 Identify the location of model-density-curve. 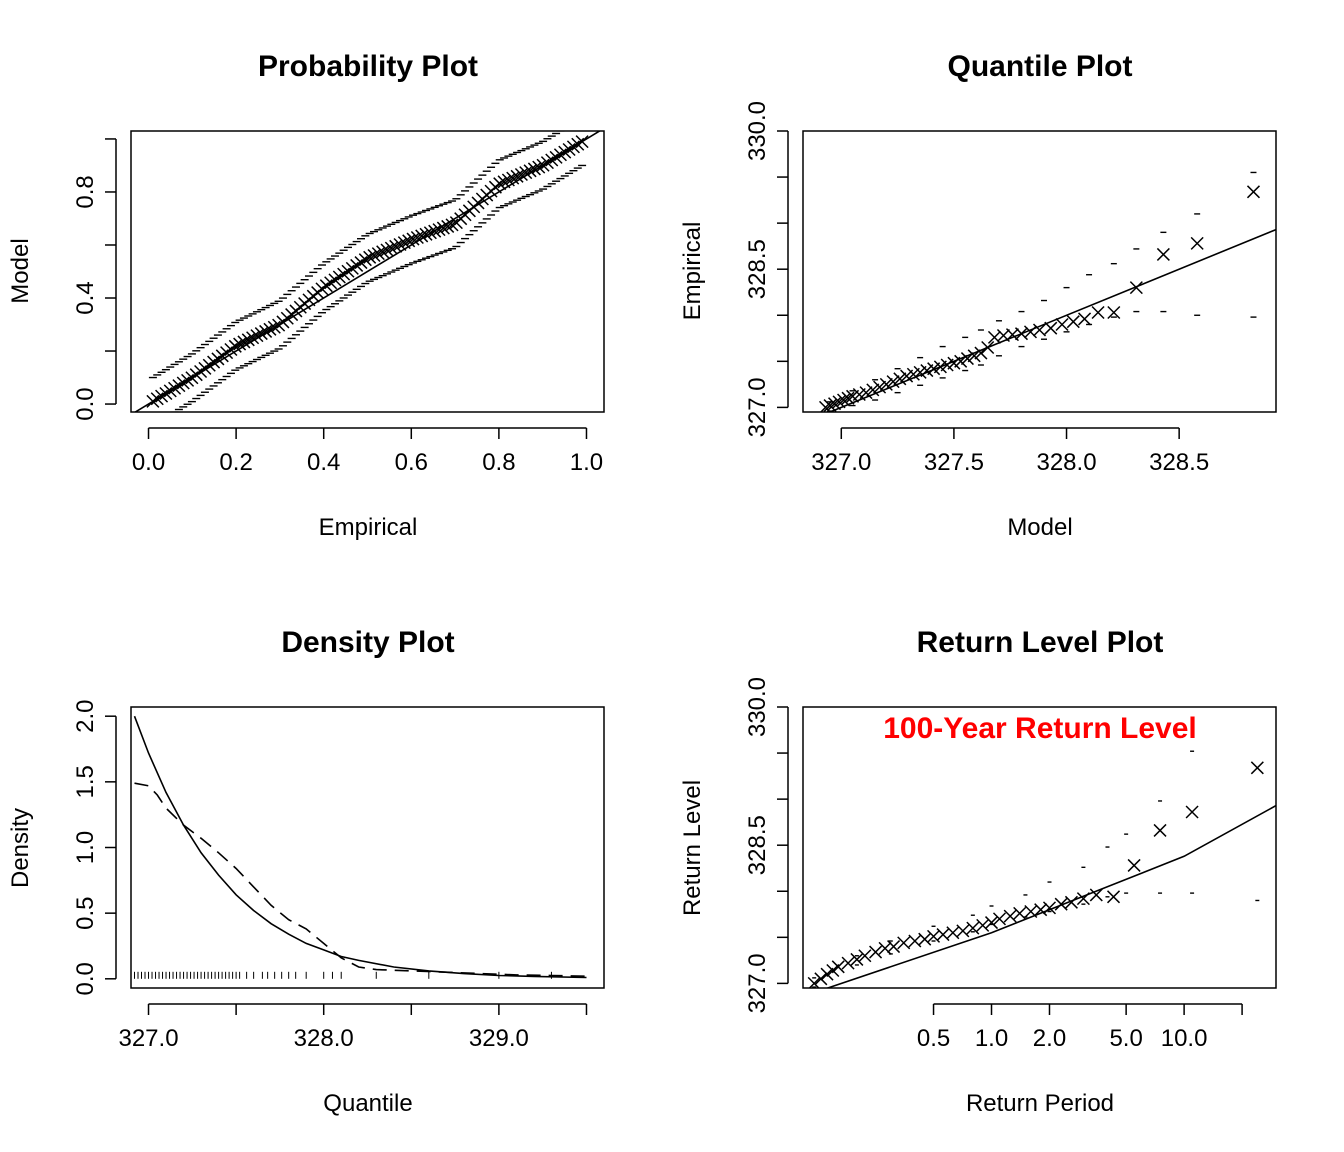
(360, 847).